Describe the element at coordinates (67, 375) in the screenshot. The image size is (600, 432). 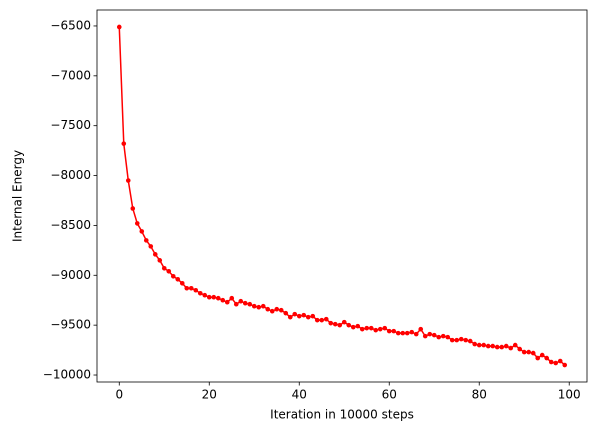
I see `y-tick-label: −10000` at that location.